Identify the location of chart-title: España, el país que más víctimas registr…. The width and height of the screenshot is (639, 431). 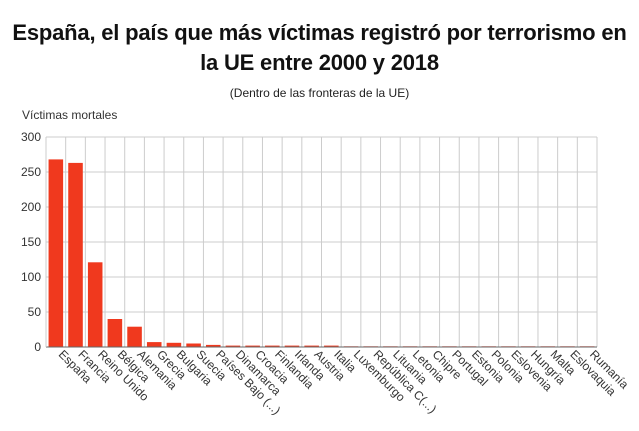
(319, 48).